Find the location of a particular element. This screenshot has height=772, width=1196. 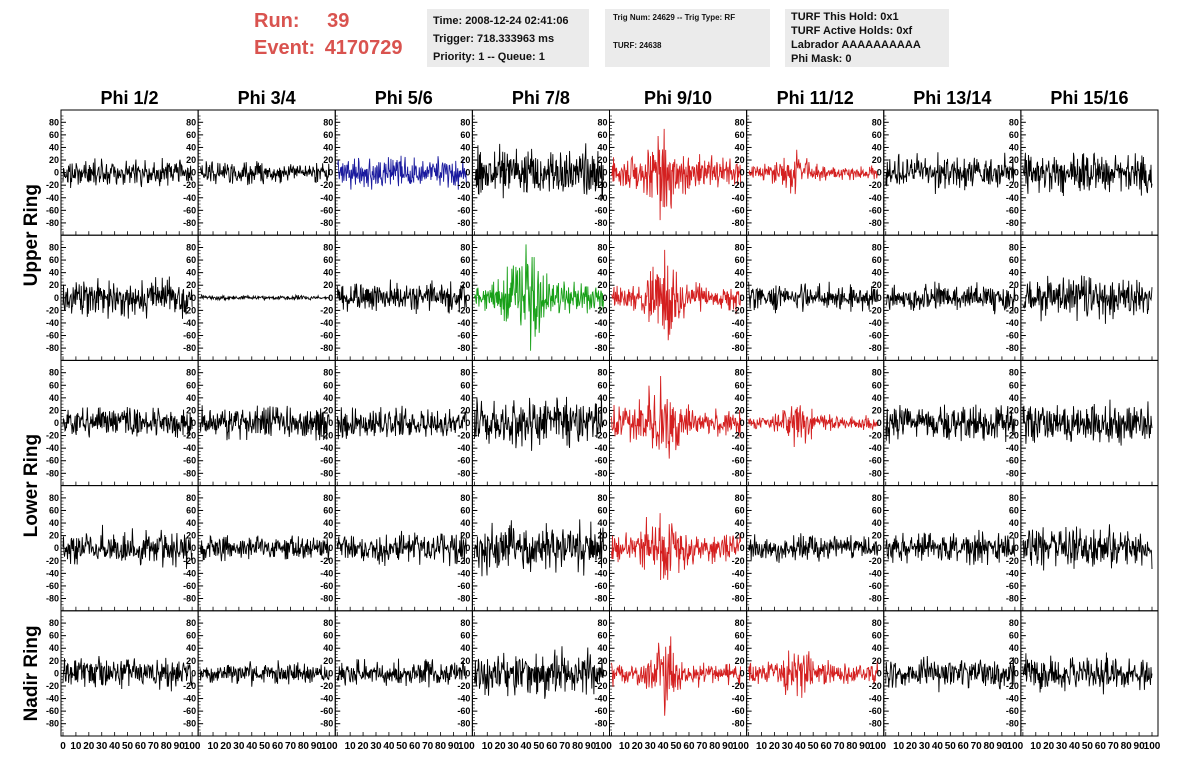

ring-label: Upper Ring is located at coordinates (31, 235).